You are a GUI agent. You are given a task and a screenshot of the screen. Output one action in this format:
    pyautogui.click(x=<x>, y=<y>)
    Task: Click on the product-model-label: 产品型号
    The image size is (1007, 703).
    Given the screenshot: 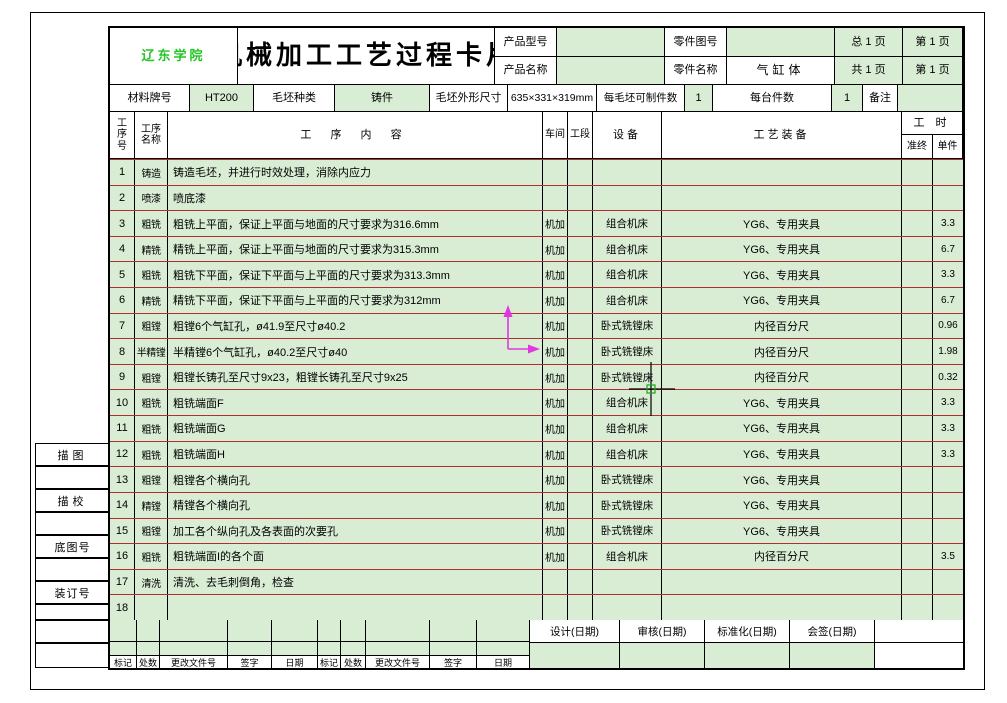 What is the action you would take?
    pyautogui.click(x=526, y=42)
    